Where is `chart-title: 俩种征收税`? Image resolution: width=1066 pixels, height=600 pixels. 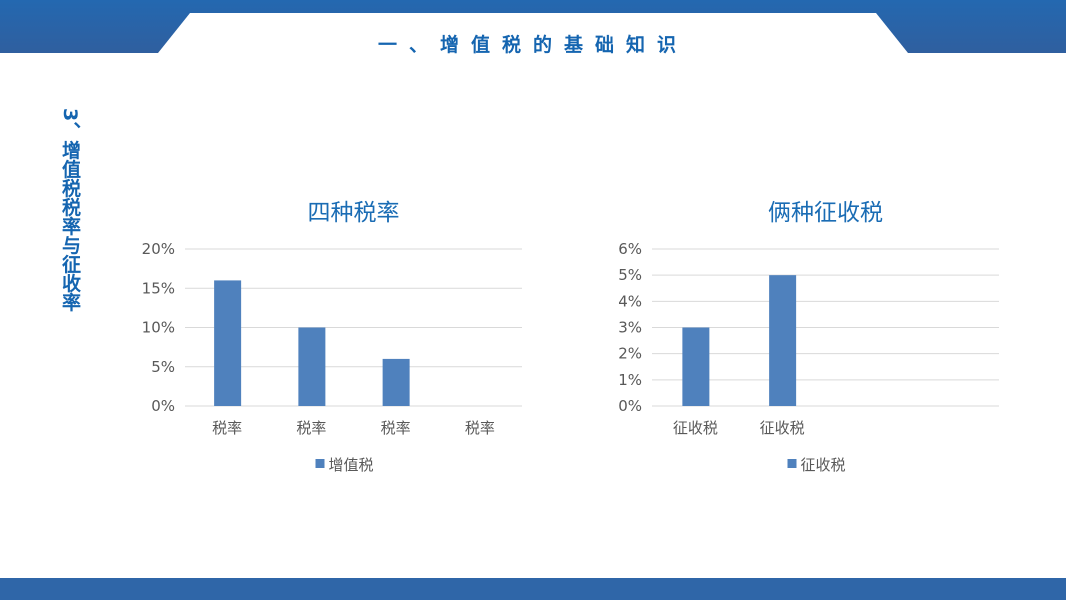
chart-title: 俩种征收税 is located at coordinates (825, 213).